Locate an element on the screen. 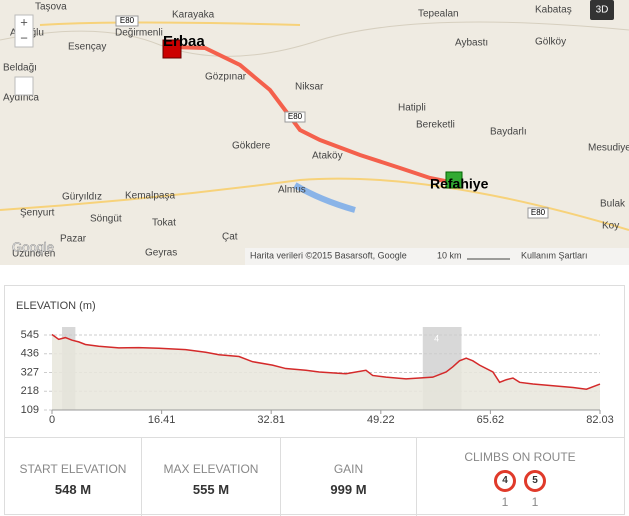  place: Kemalpaşa is located at coordinates (150, 196).